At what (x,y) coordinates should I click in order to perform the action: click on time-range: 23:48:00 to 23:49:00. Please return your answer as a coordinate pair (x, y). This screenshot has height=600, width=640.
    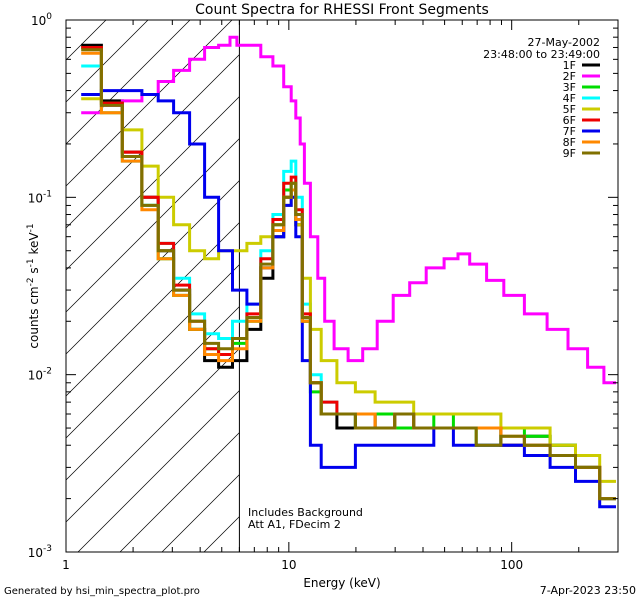
    Looking at the image, I should click on (541, 54).